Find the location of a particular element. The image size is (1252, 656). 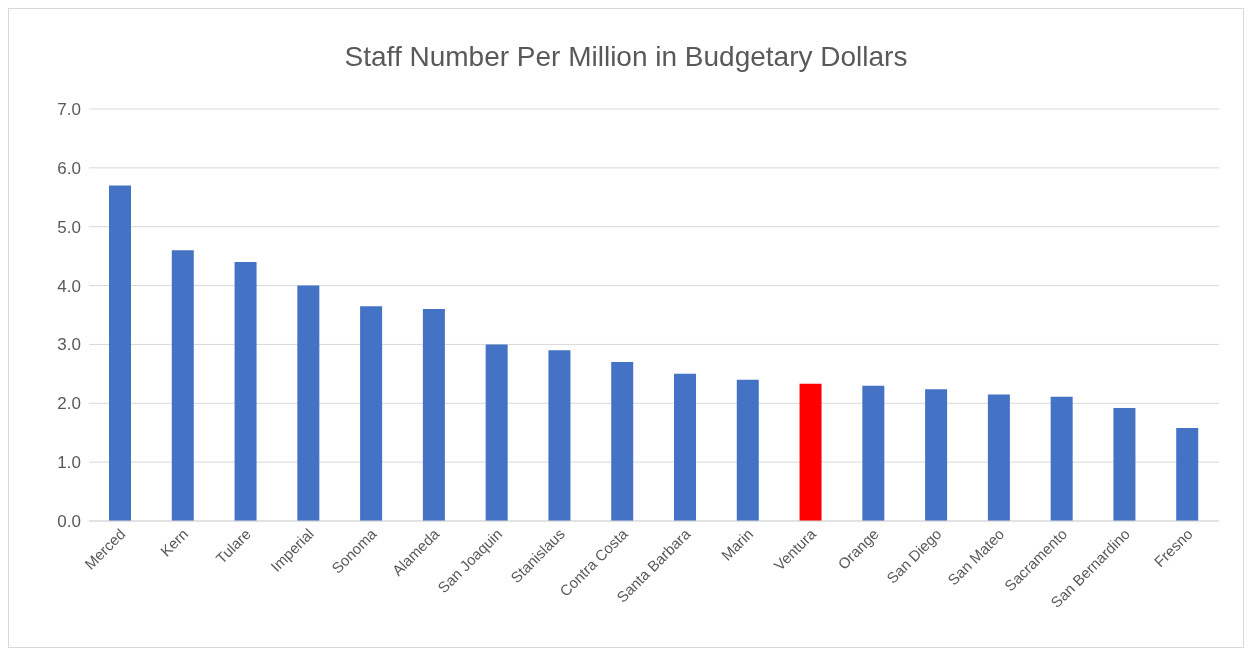

y-tick-label: 4.0 is located at coordinates (69, 286).